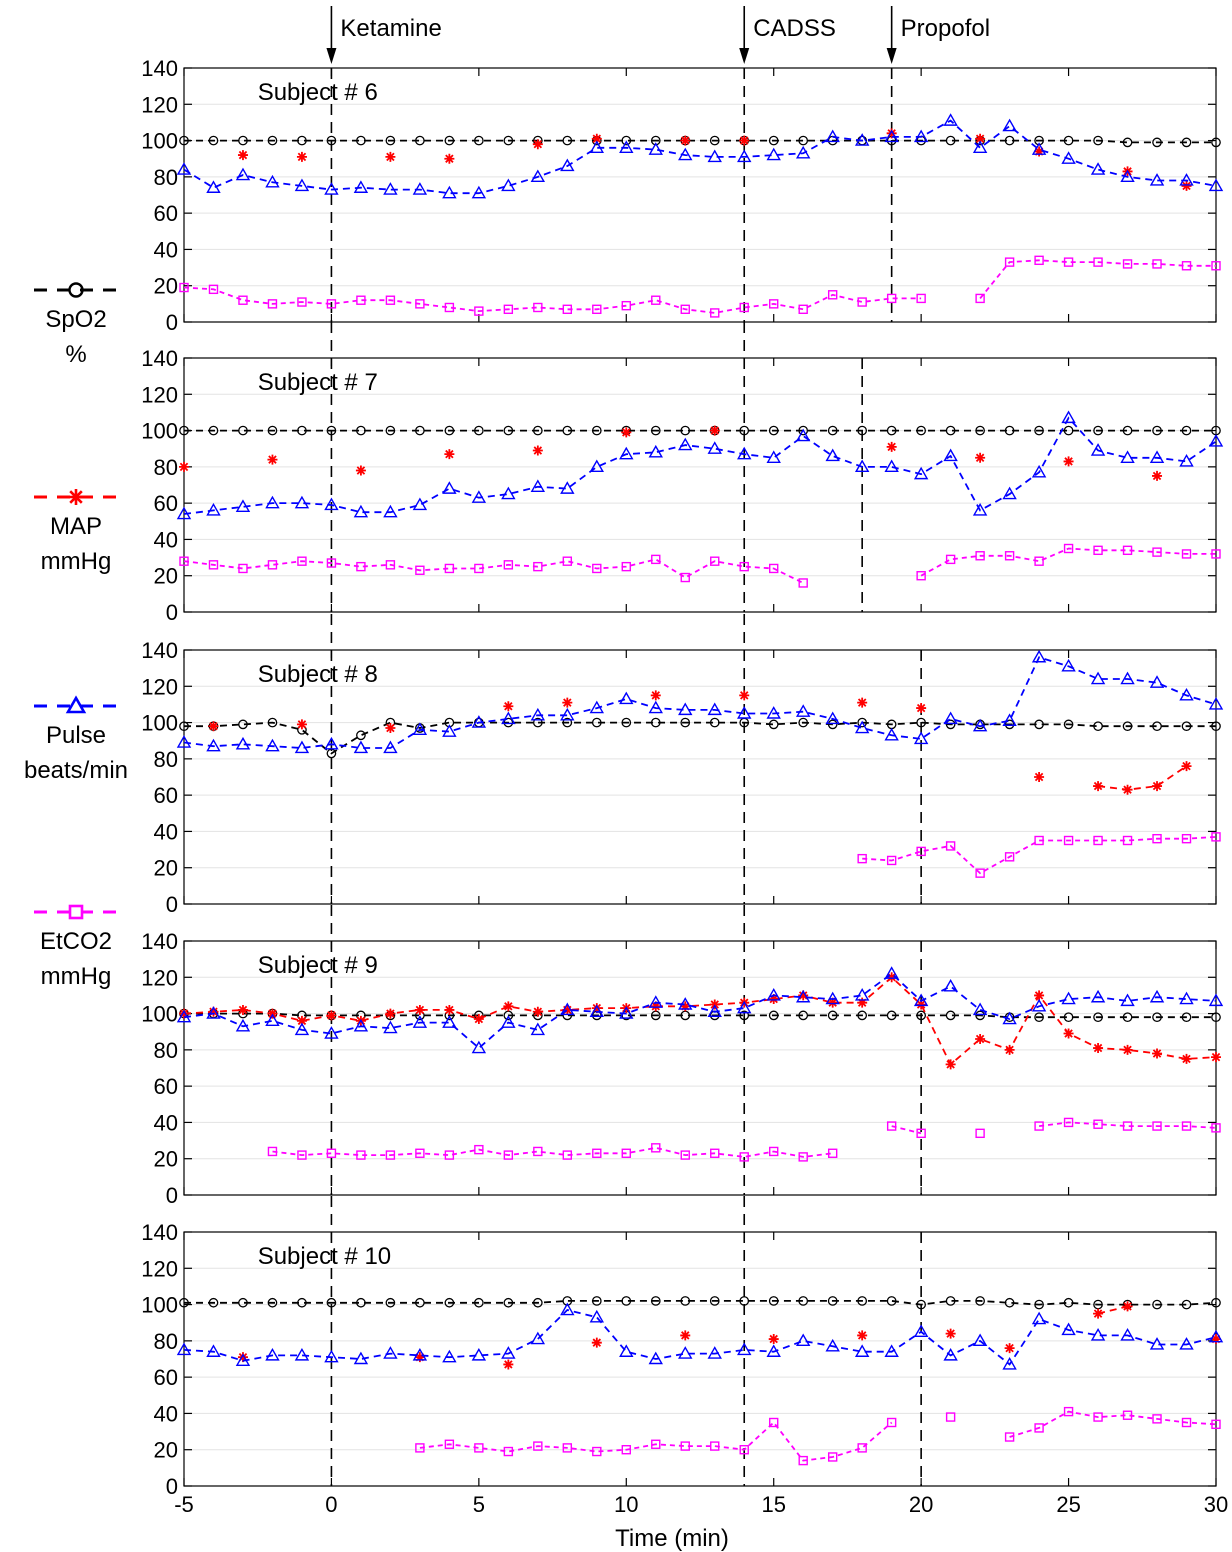 The height and width of the screenshot is (1552, 1232). I want to click on legend-unit: beats/min, so click(76, 770).